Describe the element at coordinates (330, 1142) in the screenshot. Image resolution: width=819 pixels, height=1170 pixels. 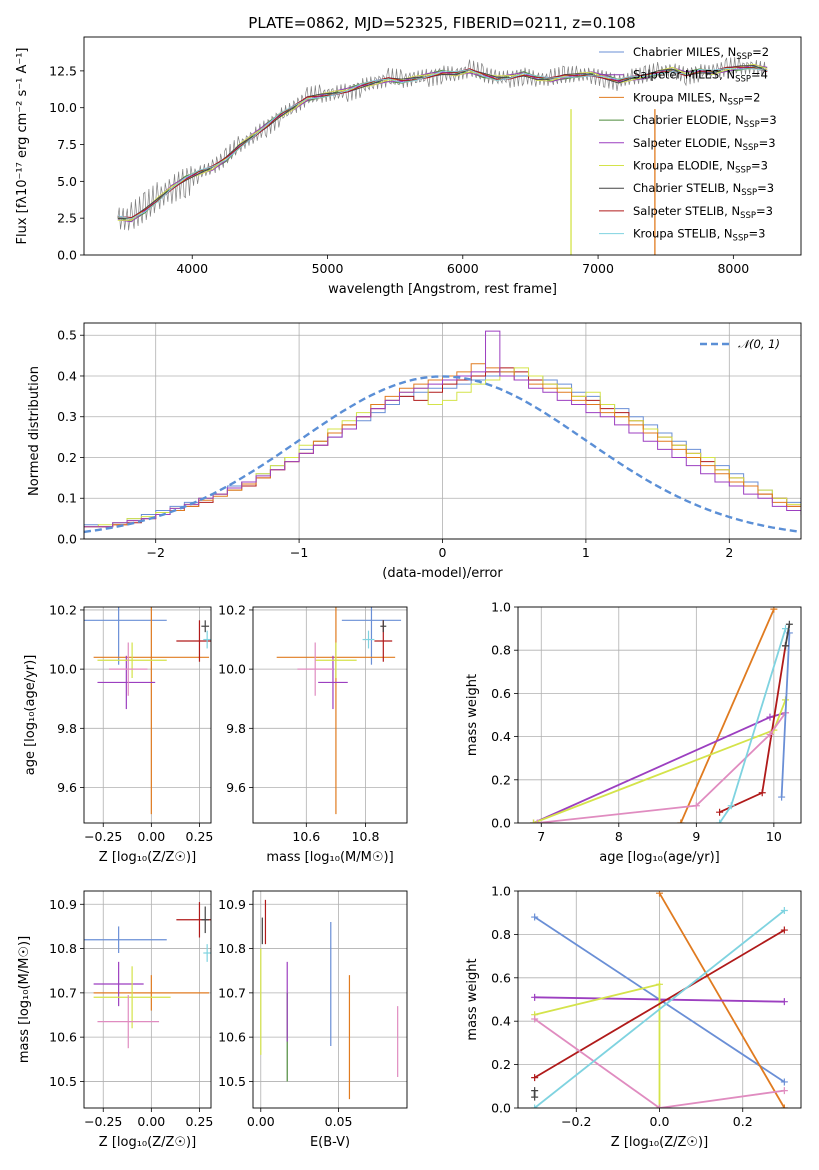
I see `x-axis-label: E(B-V)` at that location.